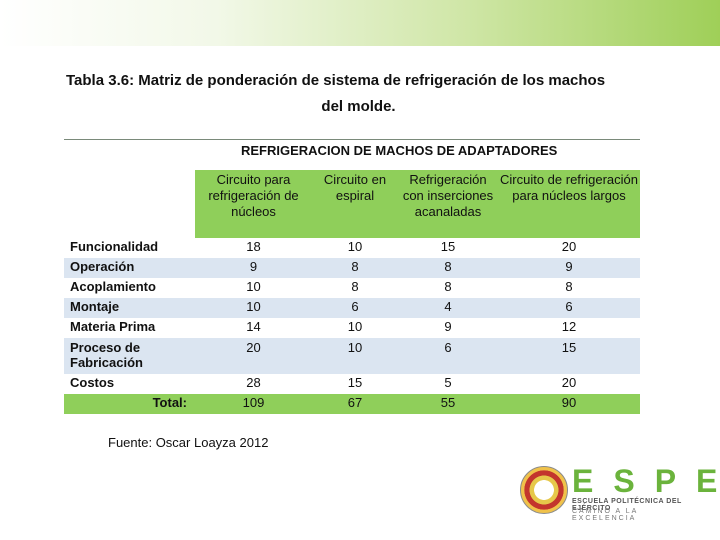  What do you see at coordinates (399, 150) in the screenshot?
I see `matrix-heading: REFRIGERACION DE MACHOS DE ADAPTADORES` at bounding box center [399, 150].